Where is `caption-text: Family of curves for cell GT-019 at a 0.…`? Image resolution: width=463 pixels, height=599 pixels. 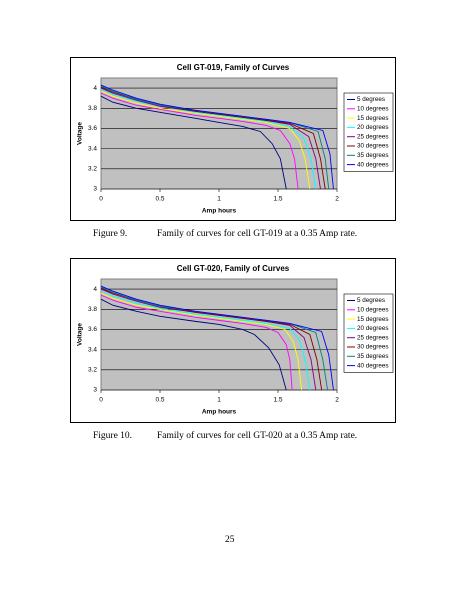 caption-text: Family of curves for cell GT-019 at a 0.… is located at coordinates (257, 234).